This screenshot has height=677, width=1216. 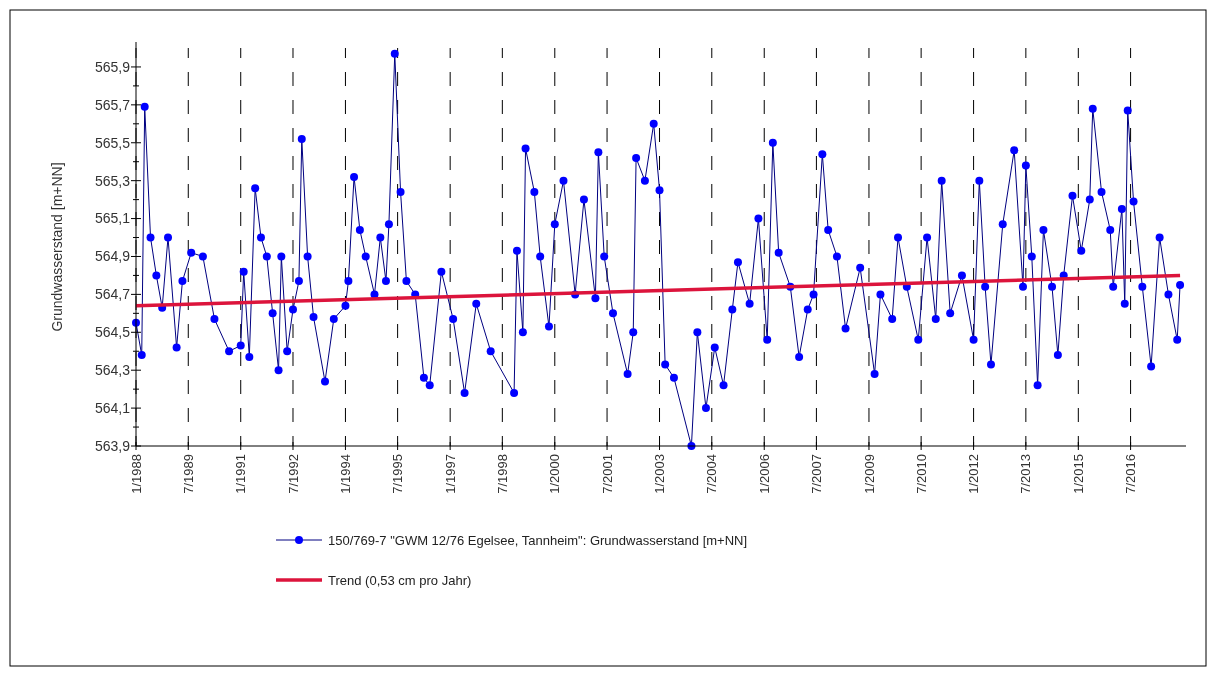 I want to click on y-tick-label: 563,9, so click(x=112, y=445).